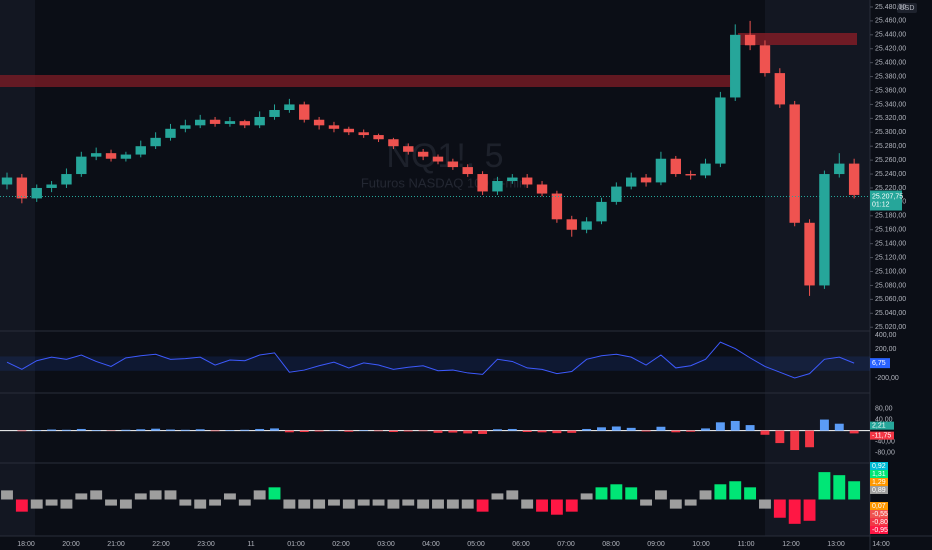 The image size is (932, 550). What do you see at coordinates (890, 63) in the screenshot?
I see `y-tick-label: 25.400,00` at bounding box center [890, 63].